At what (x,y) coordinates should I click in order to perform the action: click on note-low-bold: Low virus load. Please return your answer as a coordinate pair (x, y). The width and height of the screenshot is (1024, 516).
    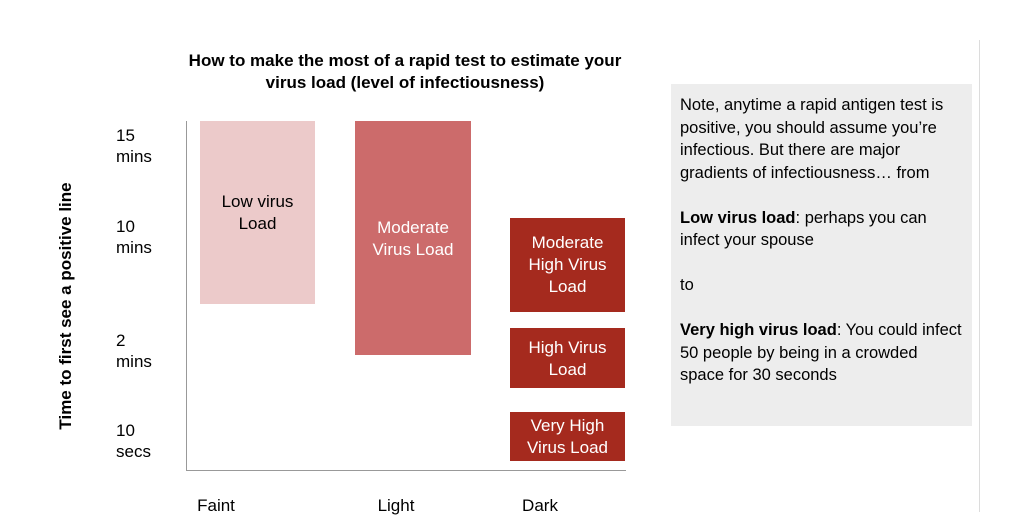
    Looking at the image, I should click on (738, 217).